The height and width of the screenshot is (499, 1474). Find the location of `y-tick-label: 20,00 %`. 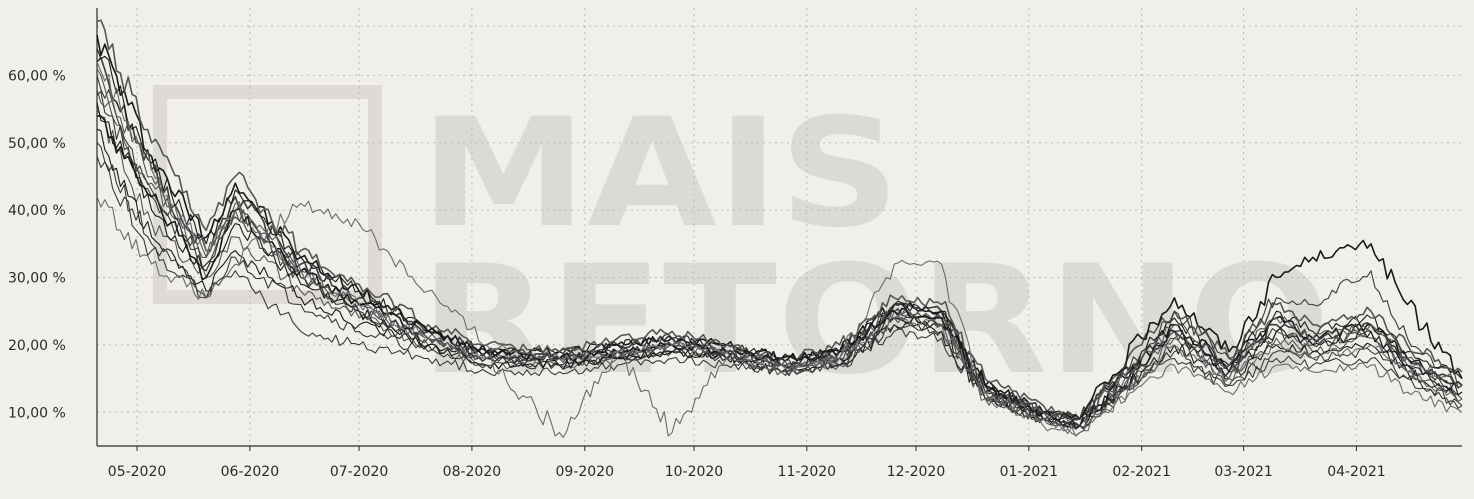

y-tick-label: 20,00 % is located at coordinates (37, 346).